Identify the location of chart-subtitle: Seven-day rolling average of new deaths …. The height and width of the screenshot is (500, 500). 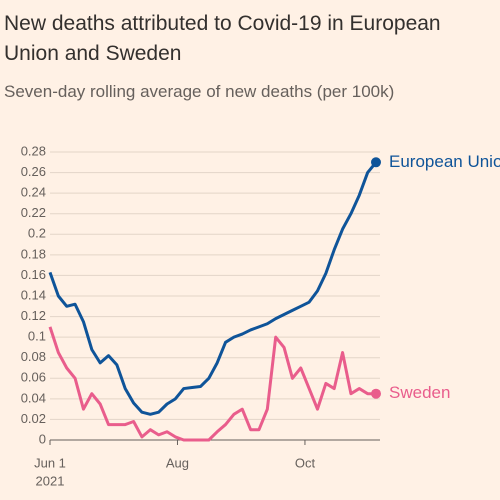
(199, 91).